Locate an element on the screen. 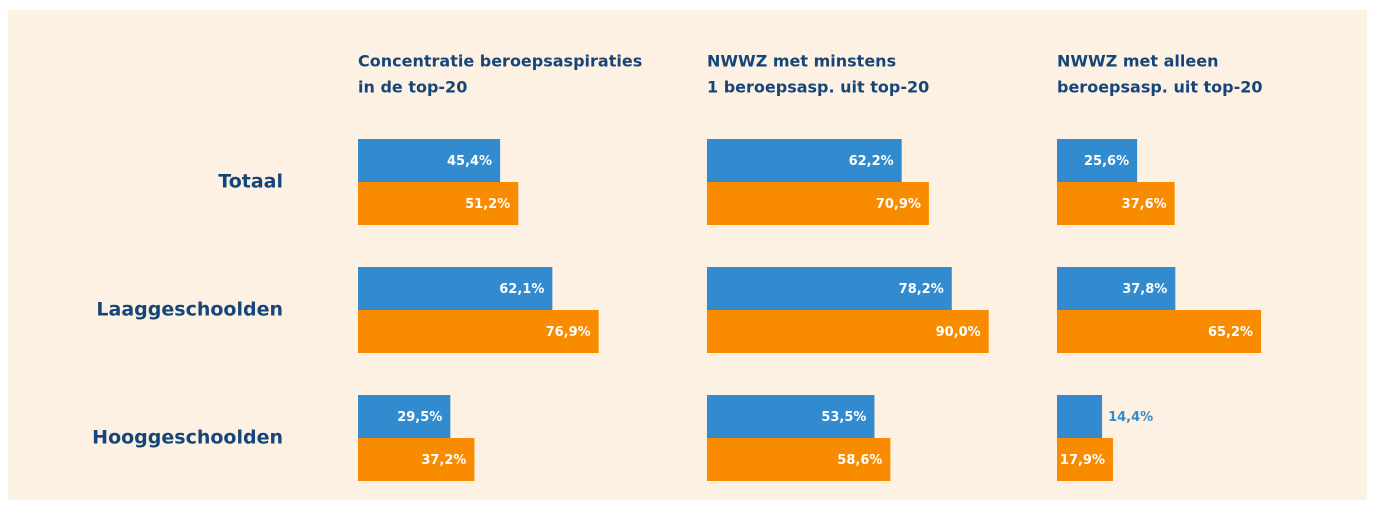  value-label: 37,6% is located at coordinates (1144, 204).